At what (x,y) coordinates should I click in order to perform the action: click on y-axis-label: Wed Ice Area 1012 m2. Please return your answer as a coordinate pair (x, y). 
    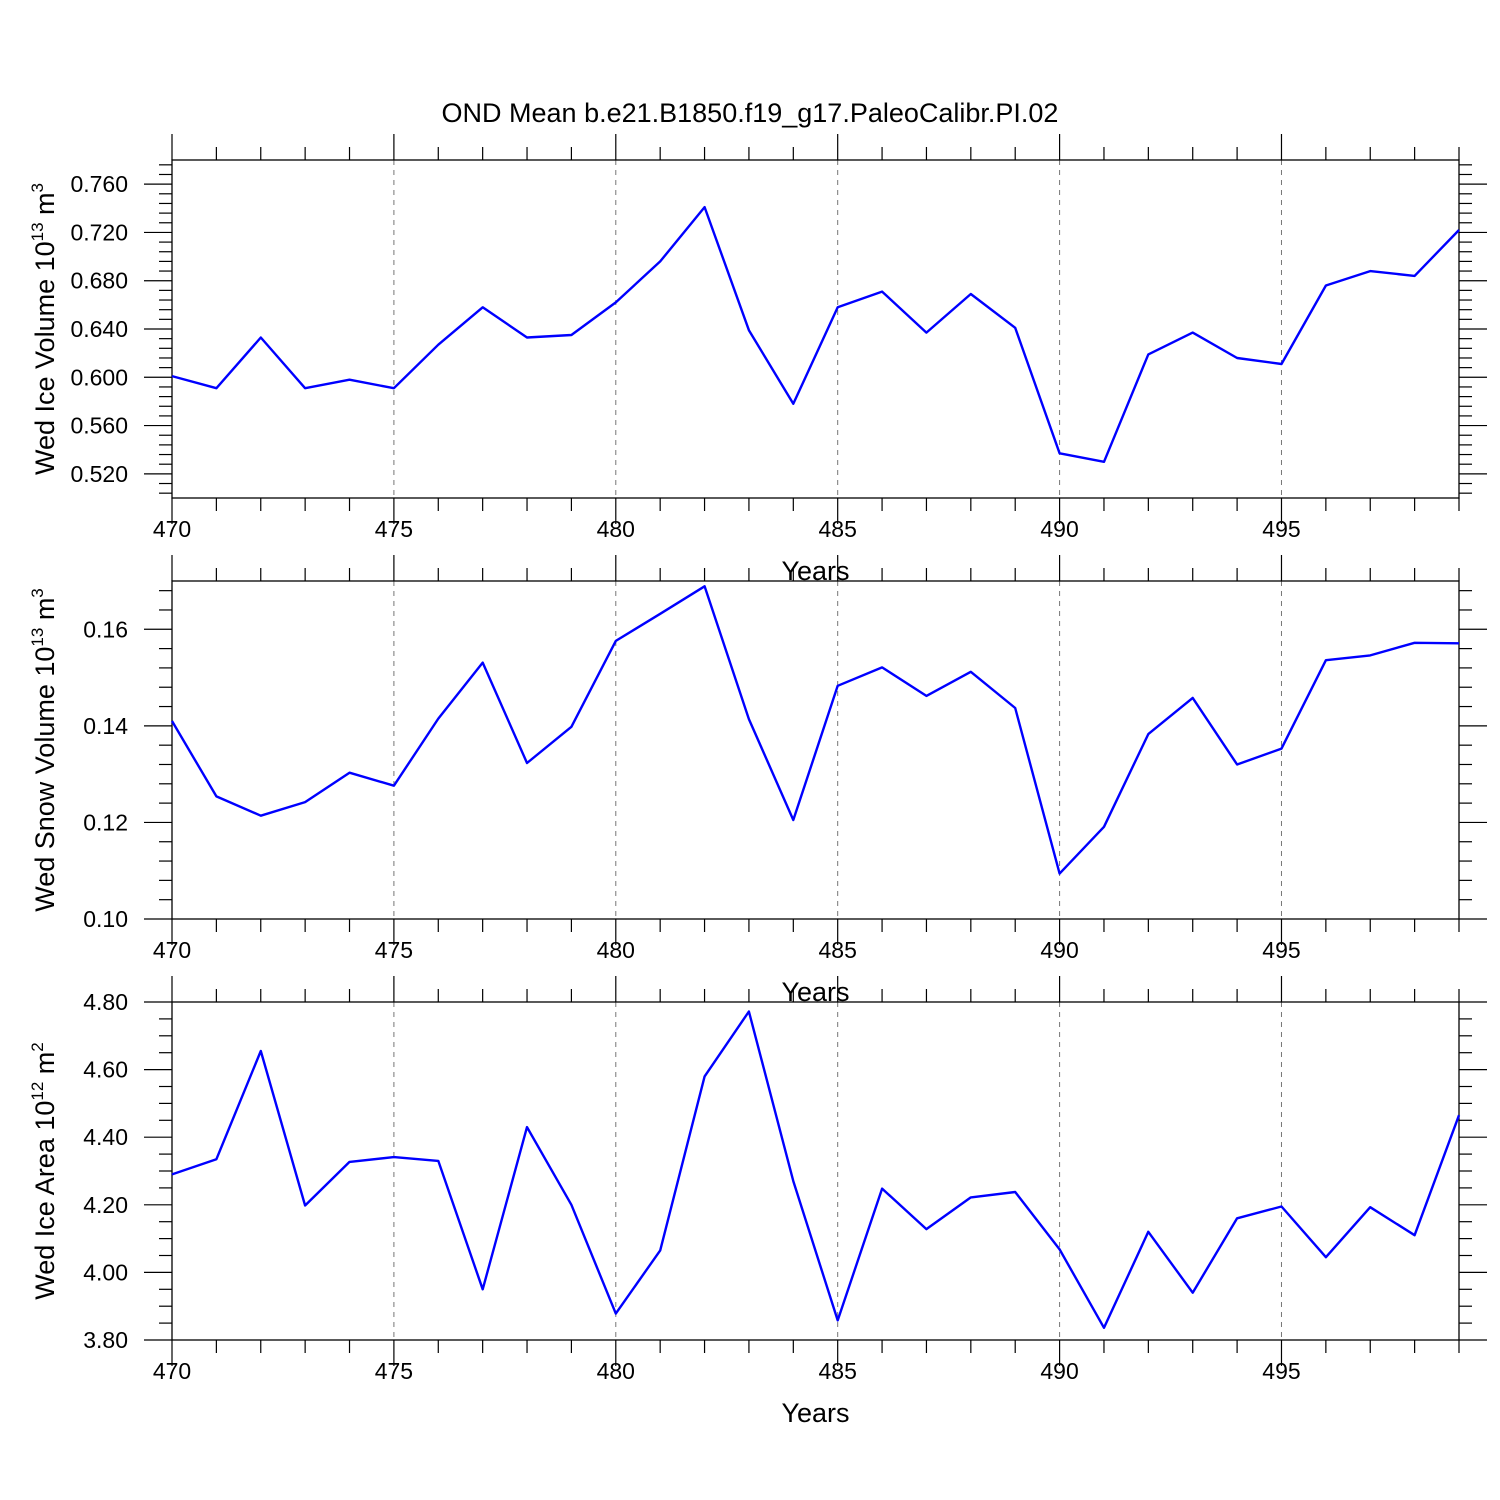
    Looking at the image, I should click on (44, 1171).